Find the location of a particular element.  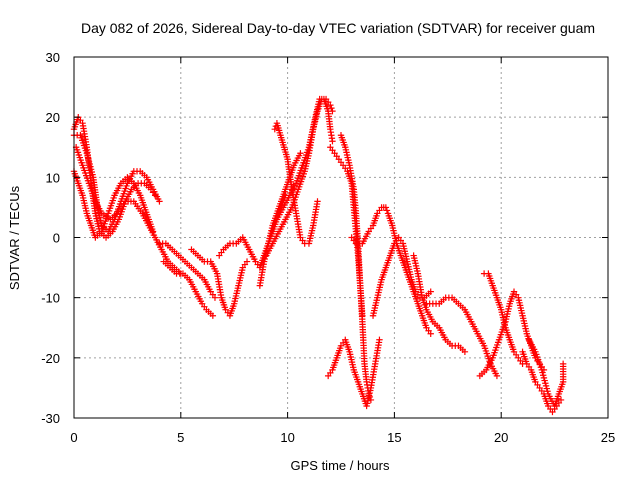

y-tick-label: 20 is located at coordinates (53, 117).